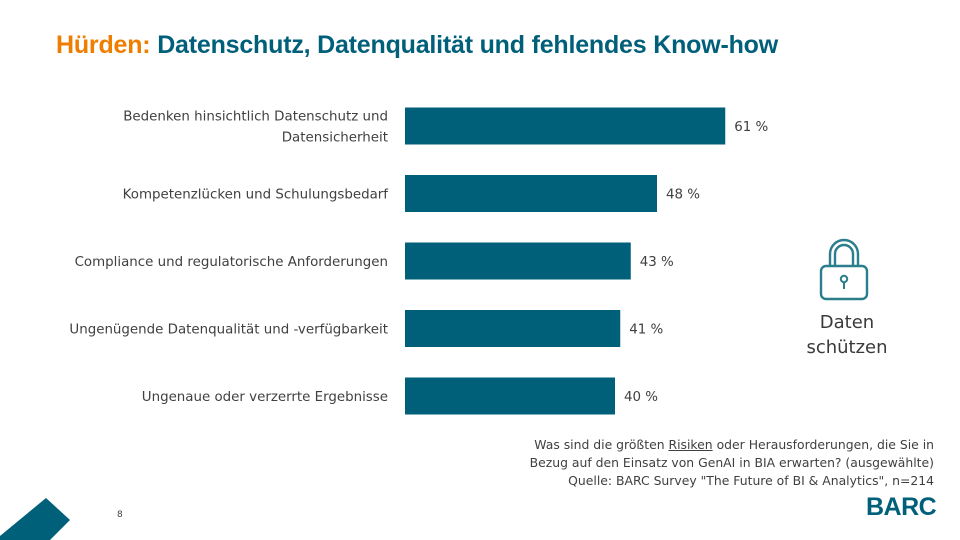 The height and width of the screenshot is (540, 960). Describe the element at coordinates (751, 127) in the screenshot. I see `value-label-1: 61 %` at that location.